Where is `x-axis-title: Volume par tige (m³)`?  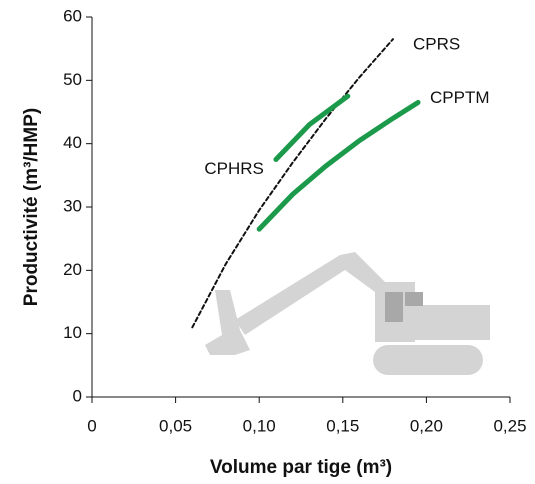 x-axis-title: Volume par tige (m³) is located at coordinates (301, 467).